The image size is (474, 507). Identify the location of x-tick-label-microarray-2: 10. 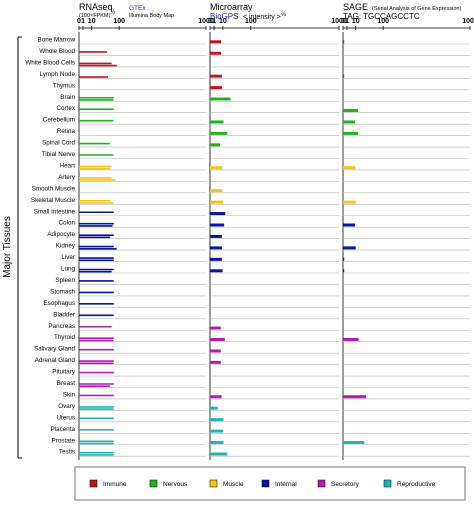
(223, 21).